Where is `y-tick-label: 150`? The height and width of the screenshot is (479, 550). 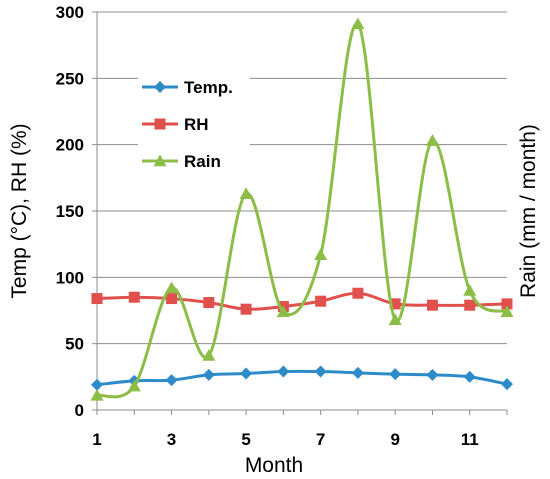 y-tick-label: 150 is located at coordinates (70, 211).